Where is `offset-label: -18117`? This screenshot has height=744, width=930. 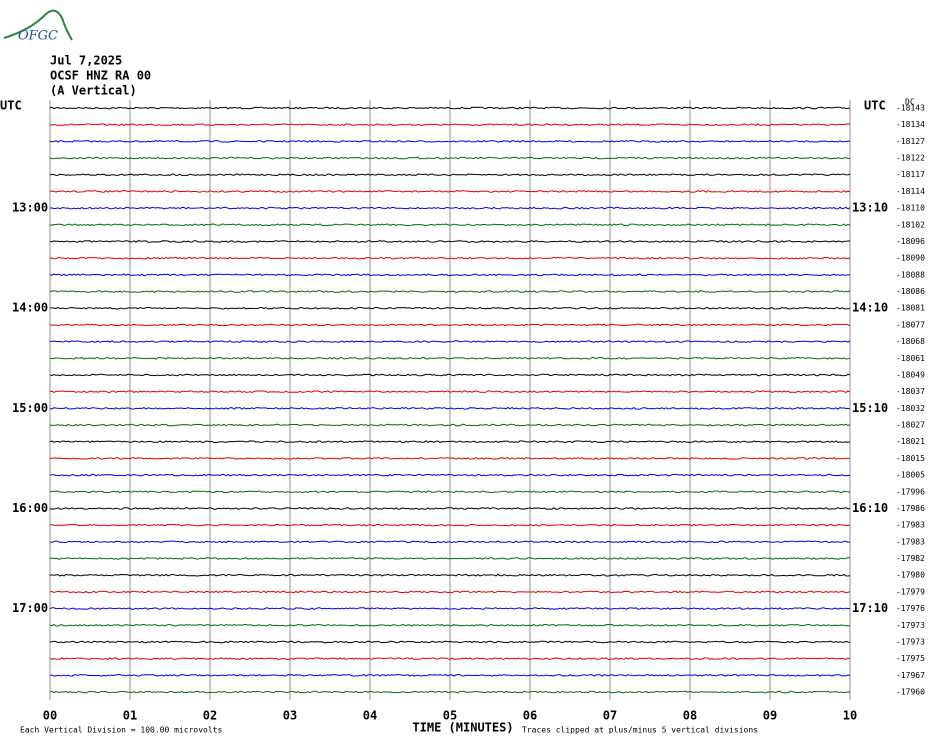 offset-label: -18117 is located at coordinates (910, 174).